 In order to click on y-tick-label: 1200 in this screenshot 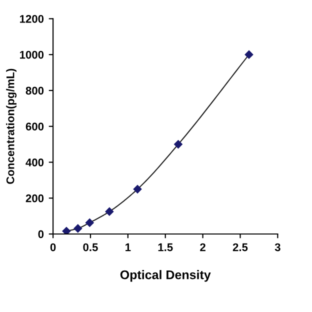, I will do `click(32, 18)`.